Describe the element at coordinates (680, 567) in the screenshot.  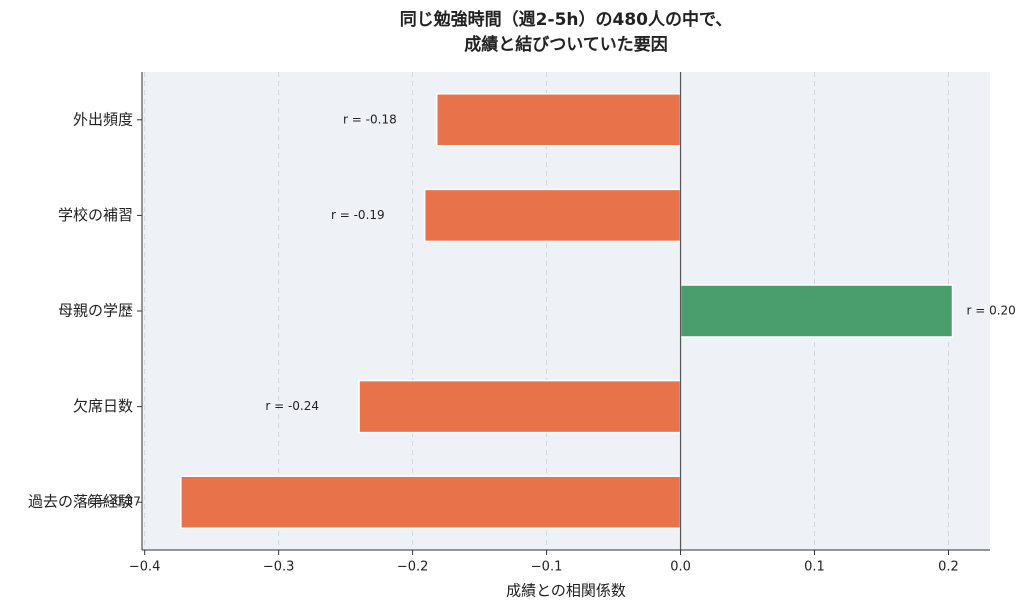
I see `x-tick-label: 0.0` at that location.